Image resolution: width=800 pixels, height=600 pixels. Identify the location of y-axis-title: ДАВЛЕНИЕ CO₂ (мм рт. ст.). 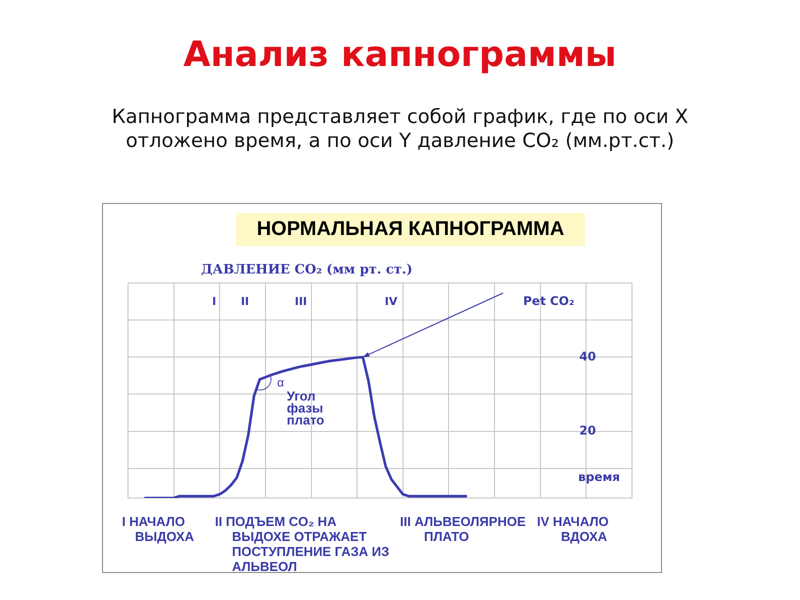
(307, 270).